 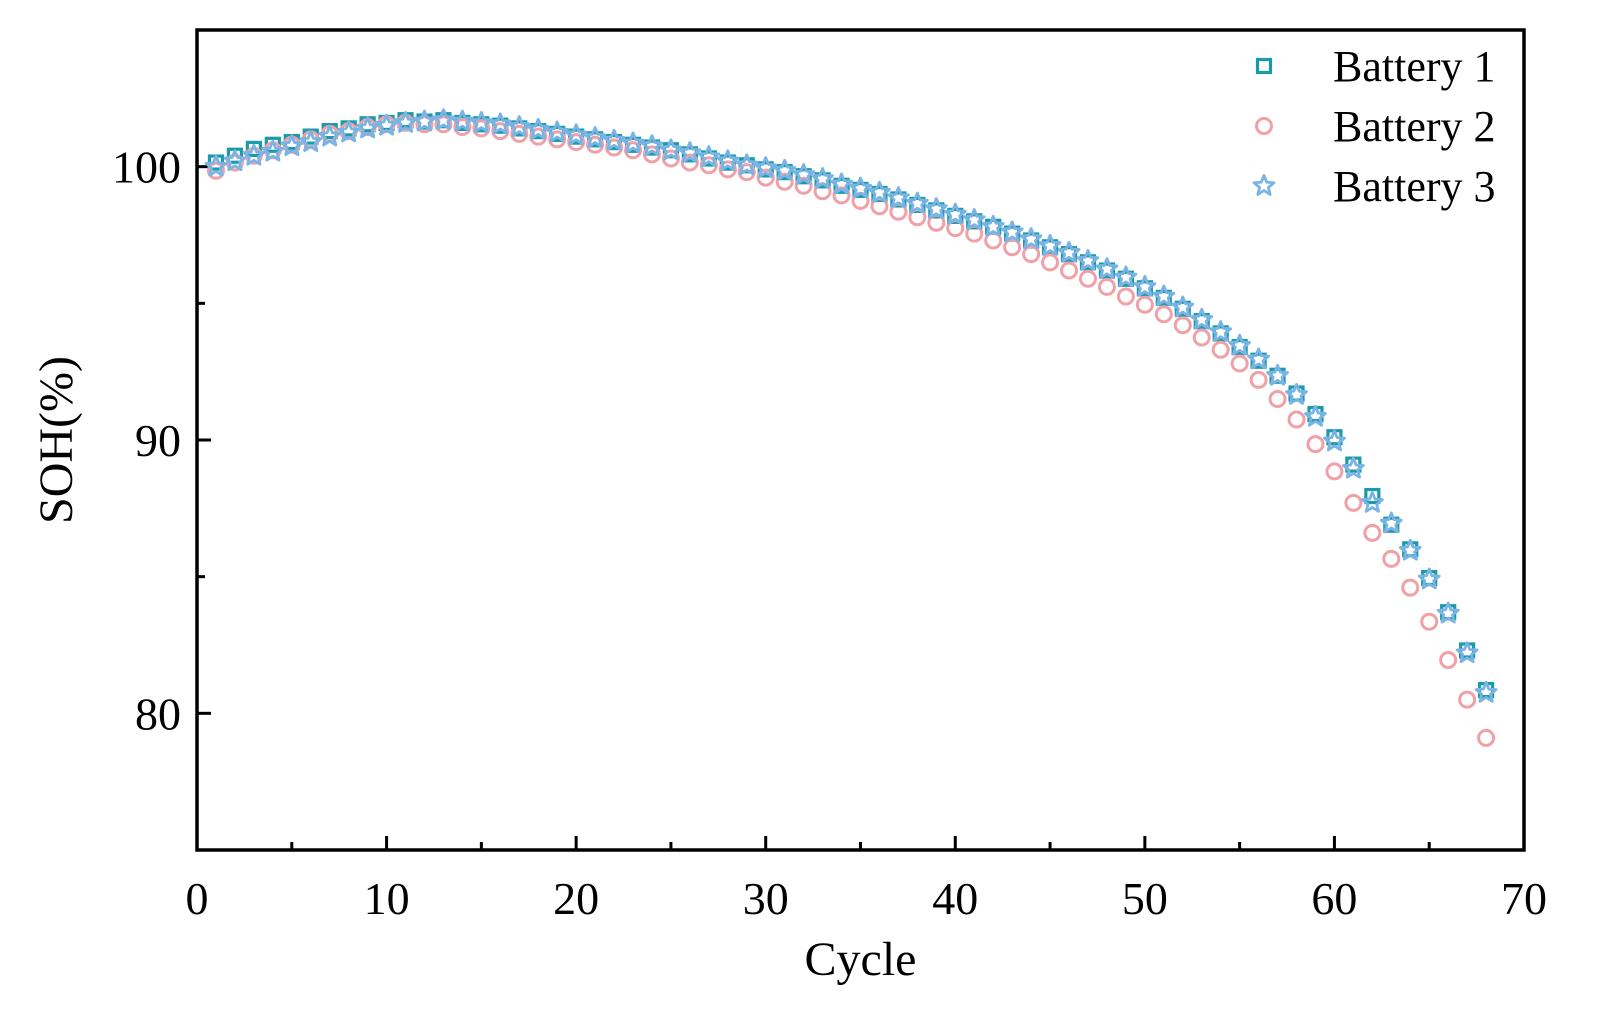 I want to click on legend-label: Battery 3, so click(x=1414, y=186).